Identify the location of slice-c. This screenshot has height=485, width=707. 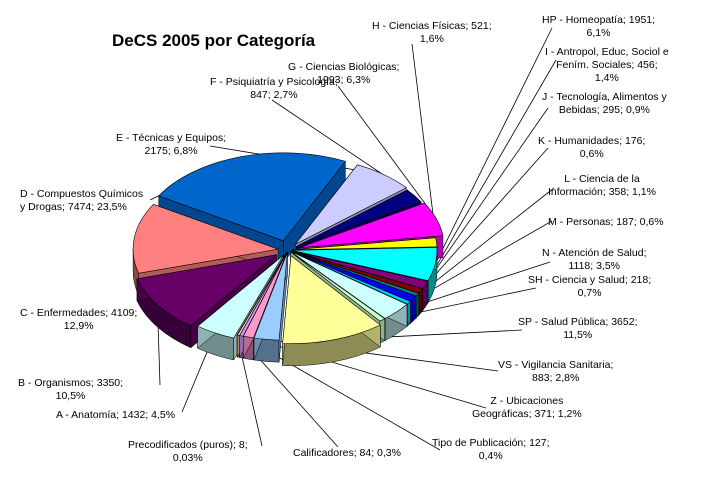
(206, 238).